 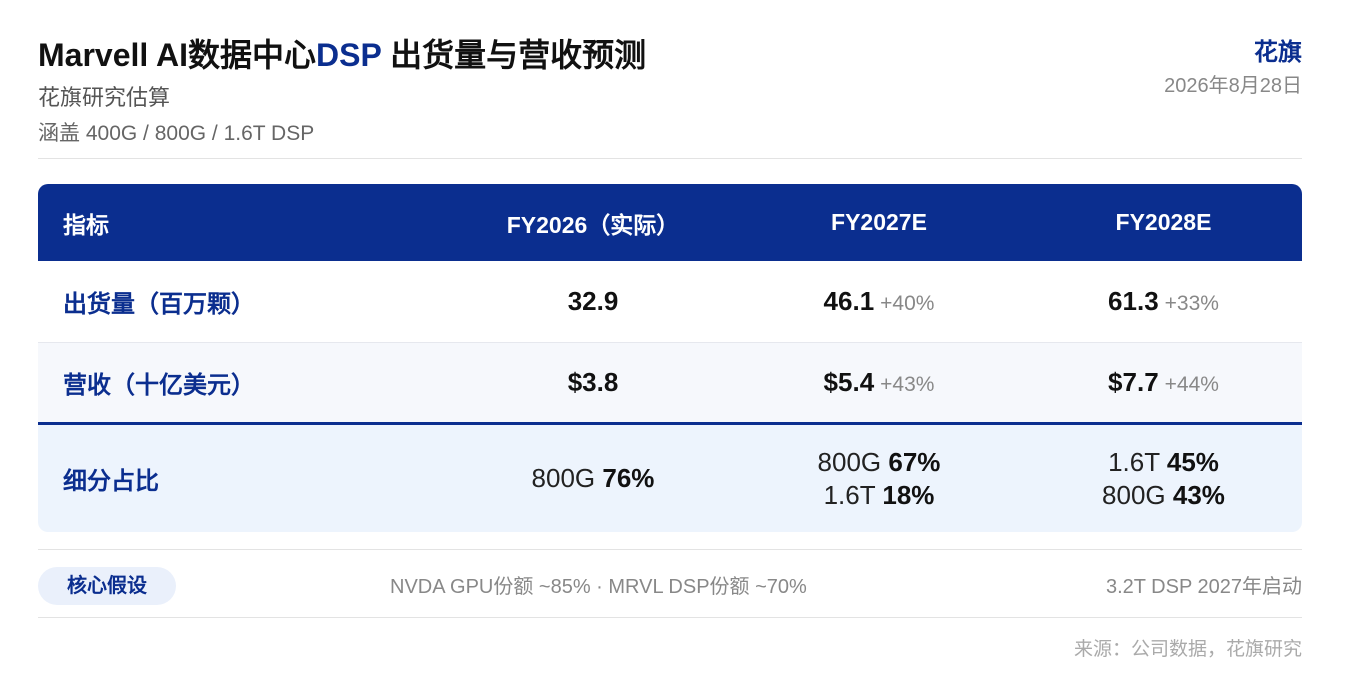 I want to click on mix-line: 800G 76%, so click(x=593, y=478).